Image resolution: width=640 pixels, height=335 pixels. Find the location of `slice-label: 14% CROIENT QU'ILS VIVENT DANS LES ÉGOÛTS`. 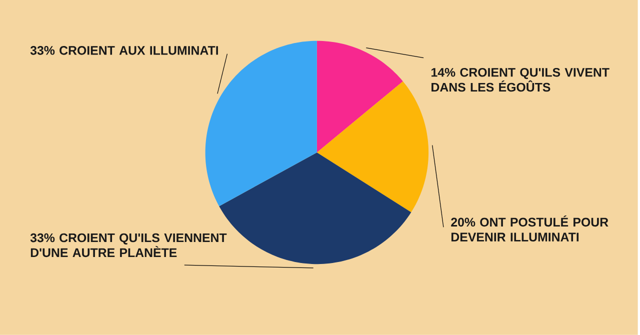

slice-label: 14% CROIENT QU'ILS VIVENT DANS LES ÉGOÛTS is located at coordinates (521, 80).